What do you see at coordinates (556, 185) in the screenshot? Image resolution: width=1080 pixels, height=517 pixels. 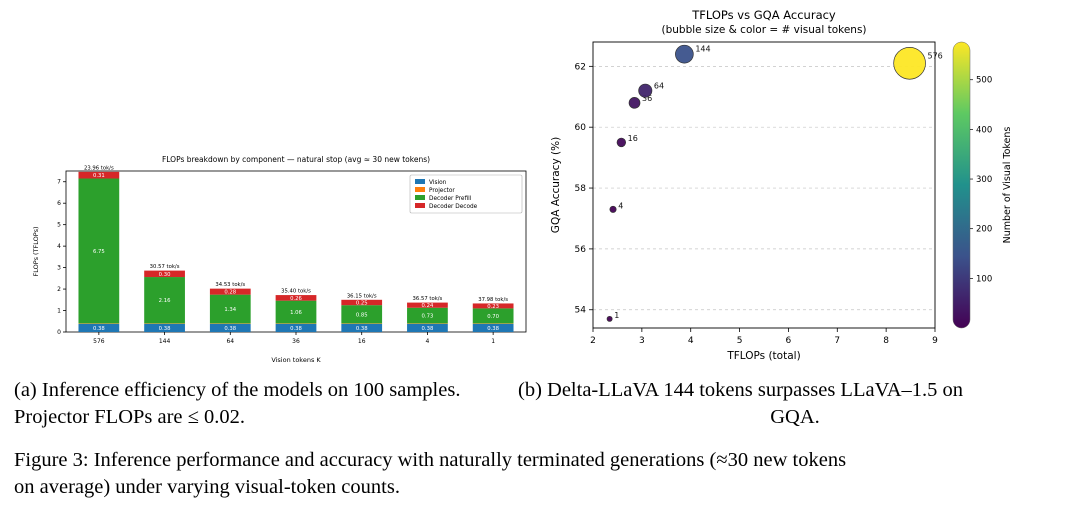 I see `svg-text: GQA Accuracy (%)` at bounding box center [556, 185].